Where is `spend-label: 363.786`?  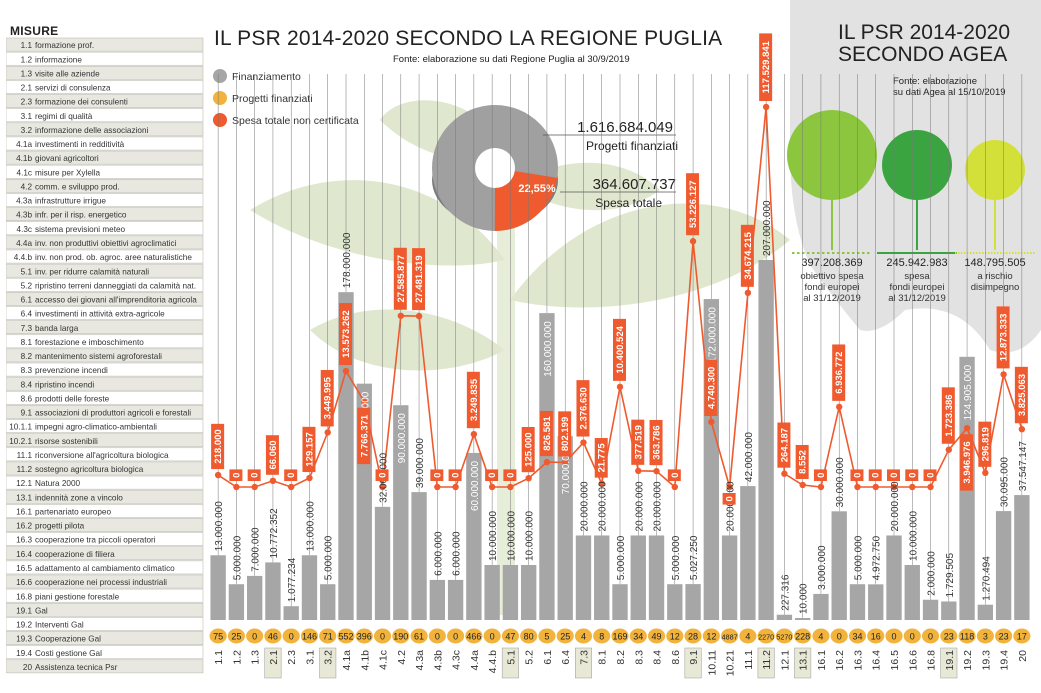
spend-label: 363.786 is located at coordinates (657, 442).